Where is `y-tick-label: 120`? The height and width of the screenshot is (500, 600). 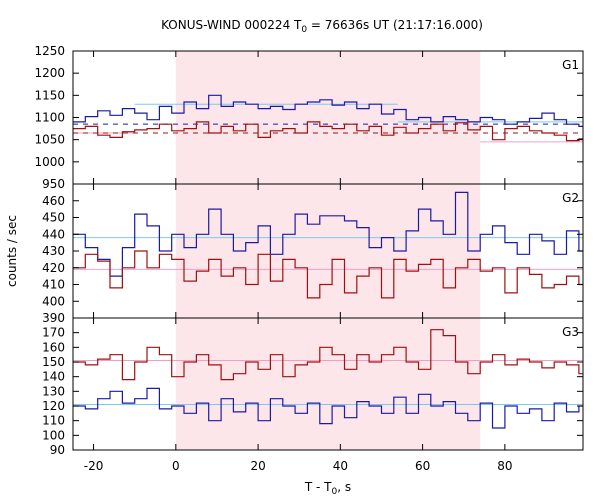 y-tick-label: 120 is located at coordinates (53, 406).